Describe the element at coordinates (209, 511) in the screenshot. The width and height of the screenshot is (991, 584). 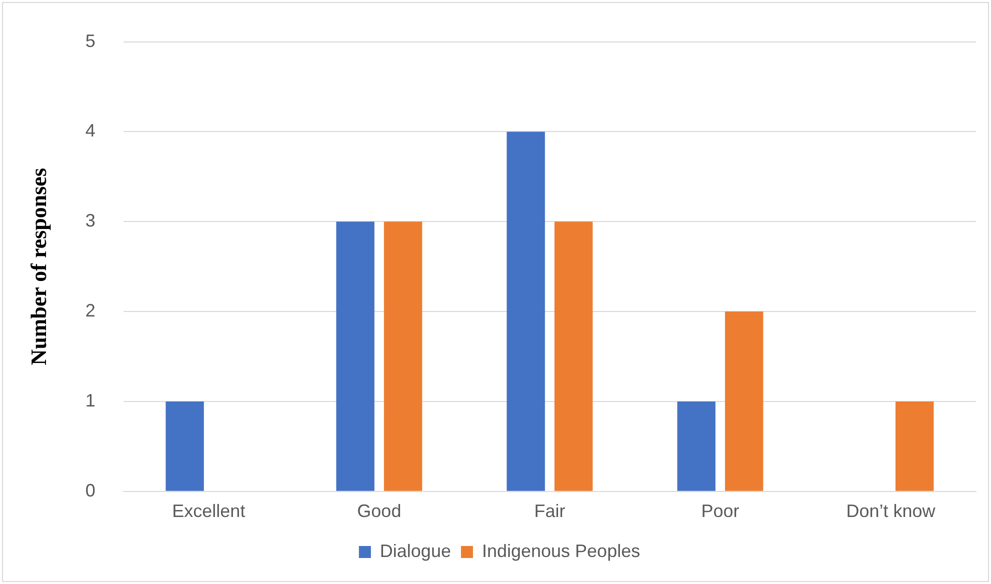
I see `x-tick-label: Excellent` at that location.